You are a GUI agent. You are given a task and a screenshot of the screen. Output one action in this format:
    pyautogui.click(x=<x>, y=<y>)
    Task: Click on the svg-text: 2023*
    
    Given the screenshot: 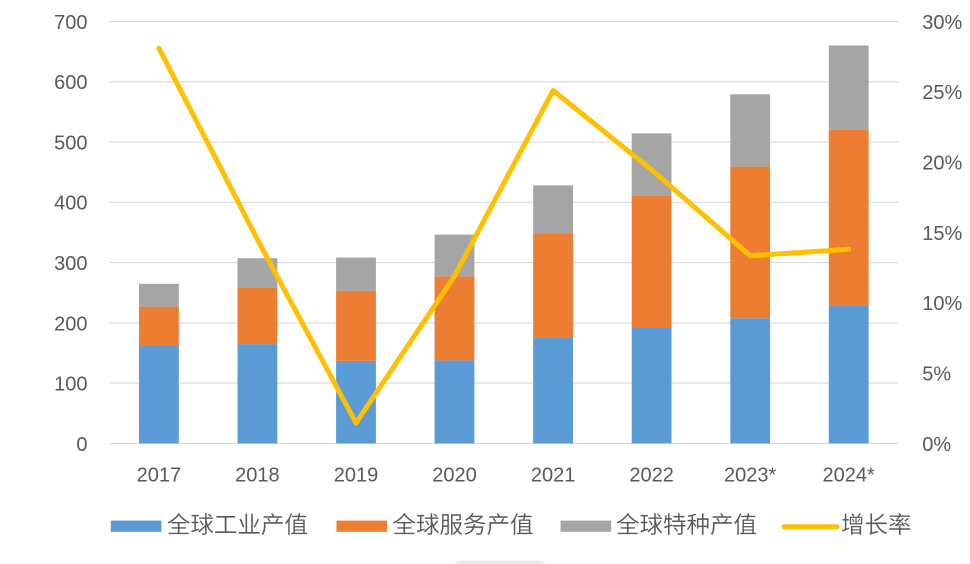 What is the action you would take?
    pyautogui.click(x=750, y=476)
    